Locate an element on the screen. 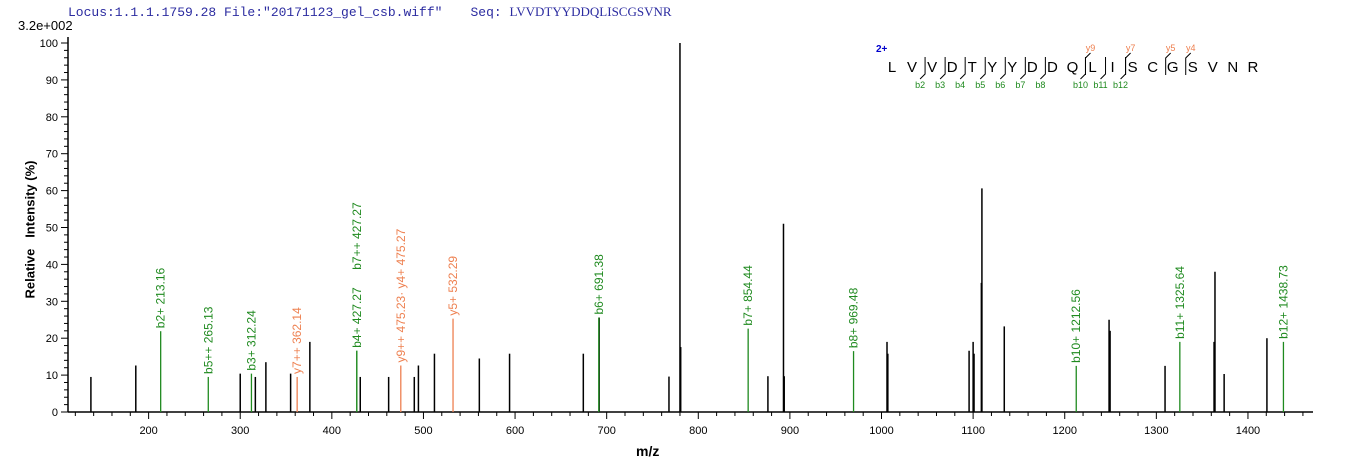 Image resolution: width=1362 pixels, height=473 pixels. b-ion-marker-label: b3 is located at coordinates (940, 85).